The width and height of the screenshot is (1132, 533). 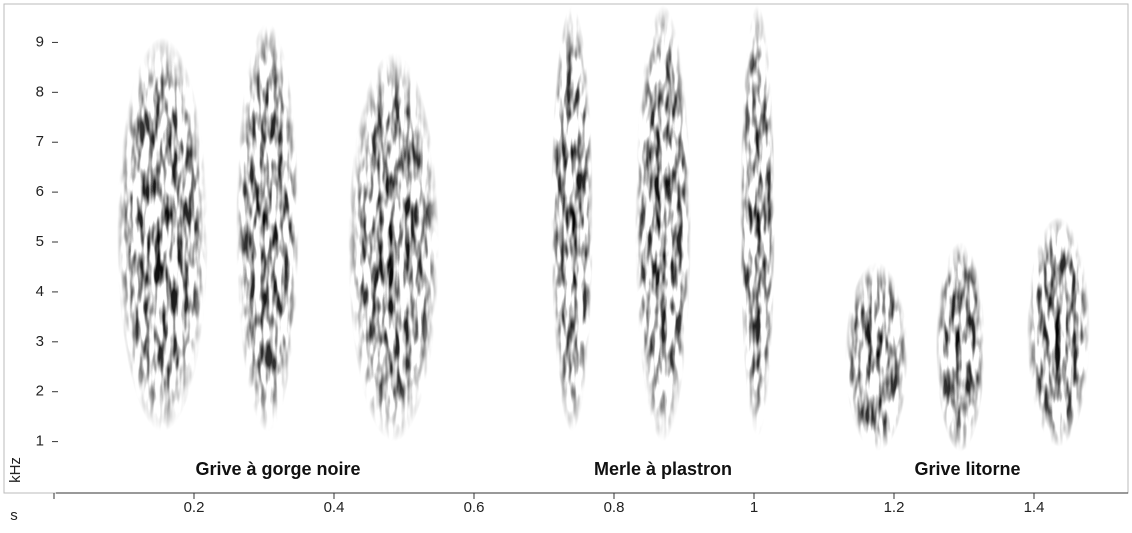 What do you see at coordinates (614, 507) in the screenshot?
I see `x-tick-label: 0.8` at bounding box center [614, 507].